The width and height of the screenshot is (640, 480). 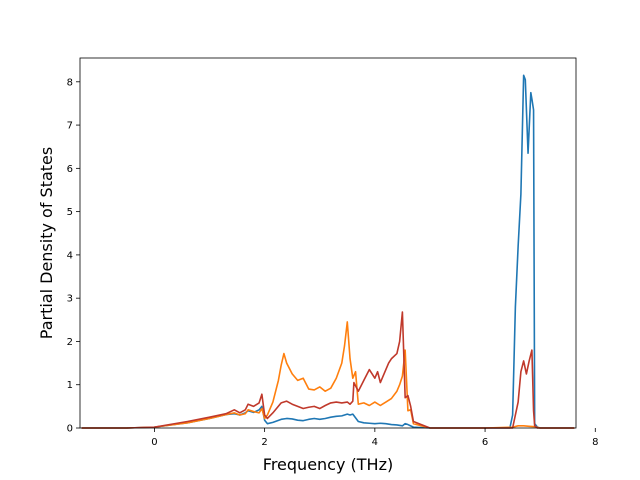 What do you see at coordinates (328, 464) in the screenshot?
I see `x-axis-label: Frequency (THz)` at bounding box center [328, 464].